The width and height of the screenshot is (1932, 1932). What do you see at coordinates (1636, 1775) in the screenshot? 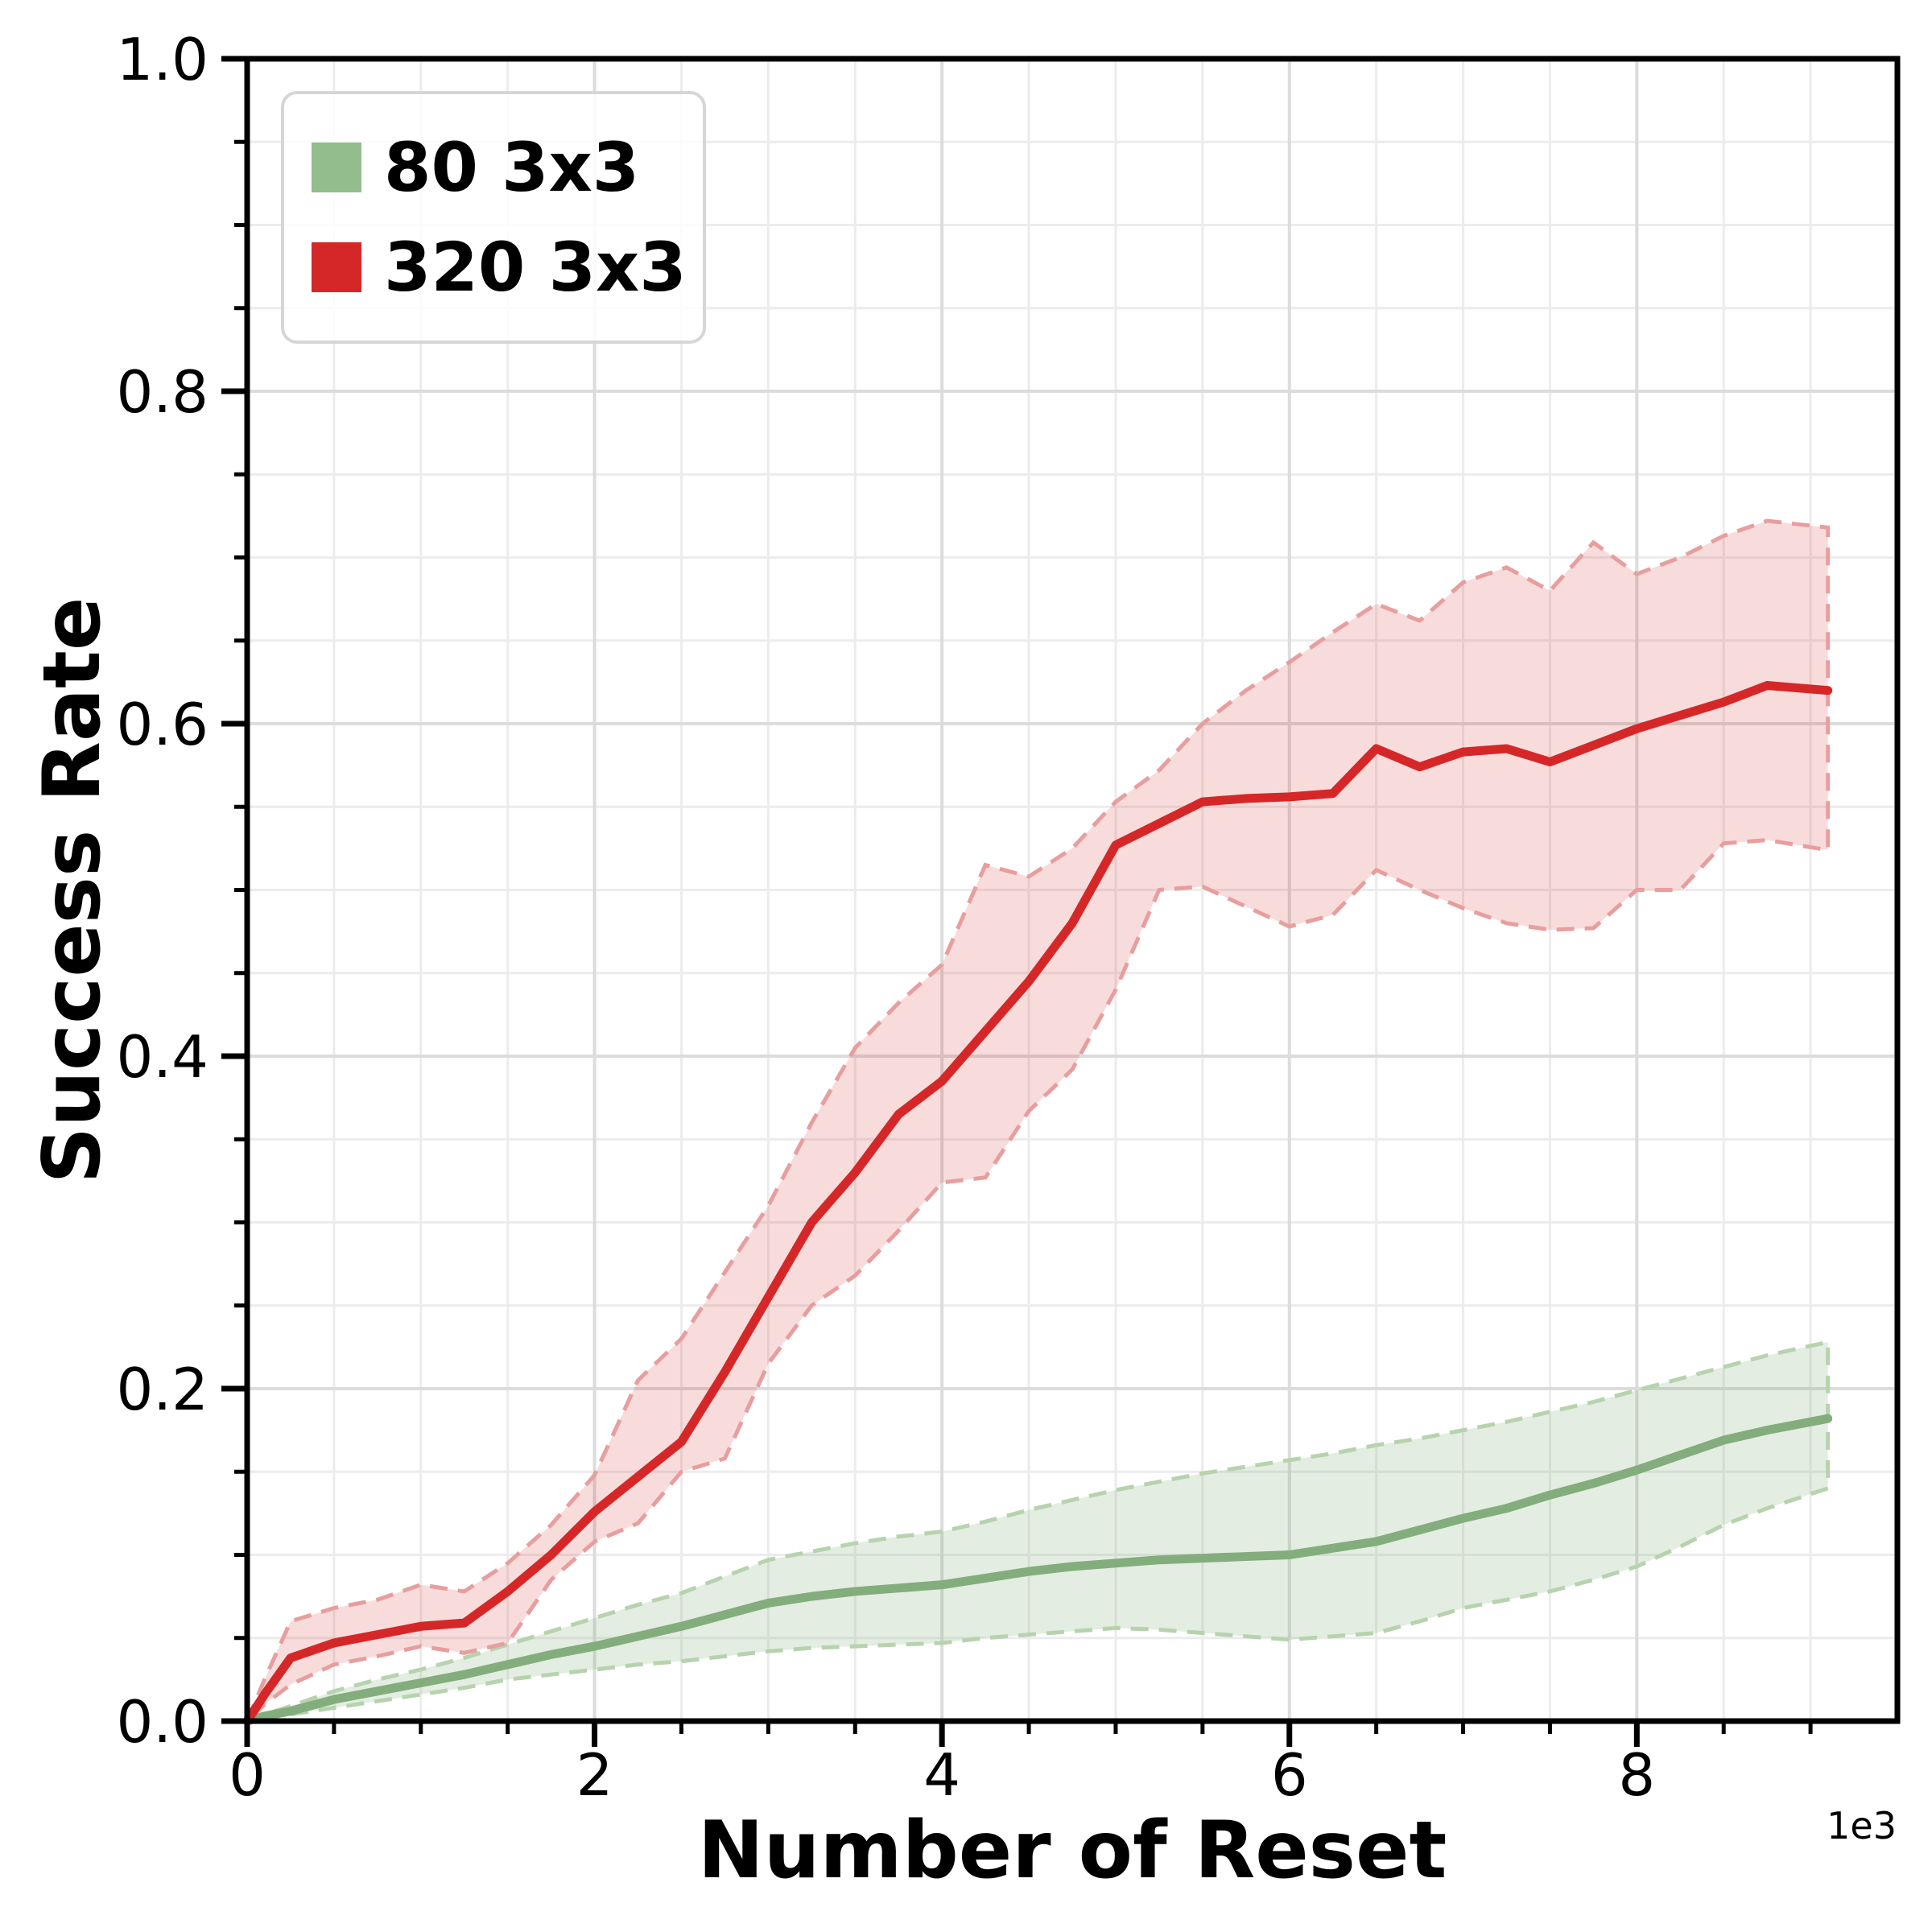
I see `x-tick-label-8: 8` at bounding box center [1636, 1775].